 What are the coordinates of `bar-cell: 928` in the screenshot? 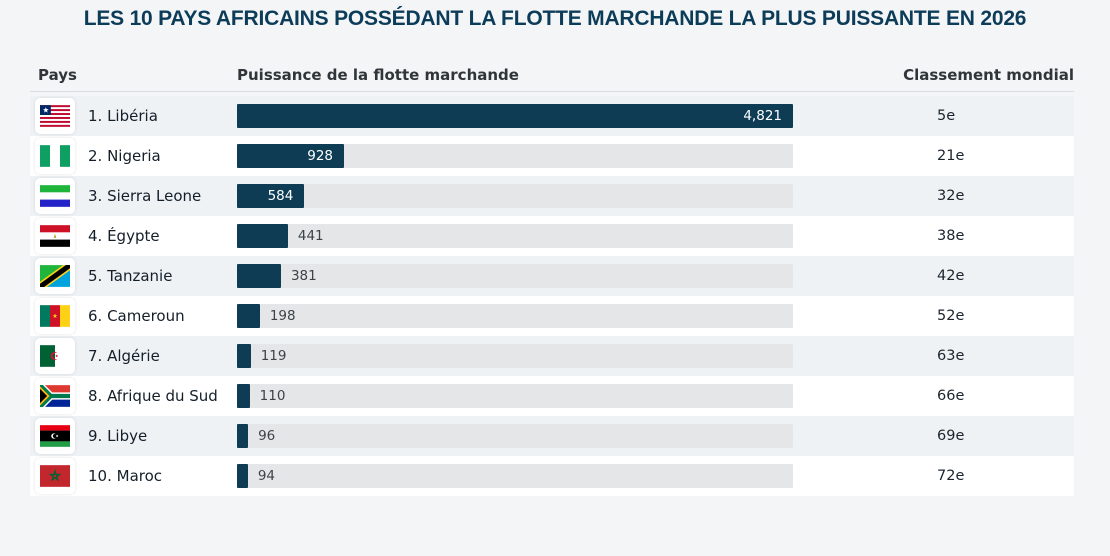 It's located at (515, 156).